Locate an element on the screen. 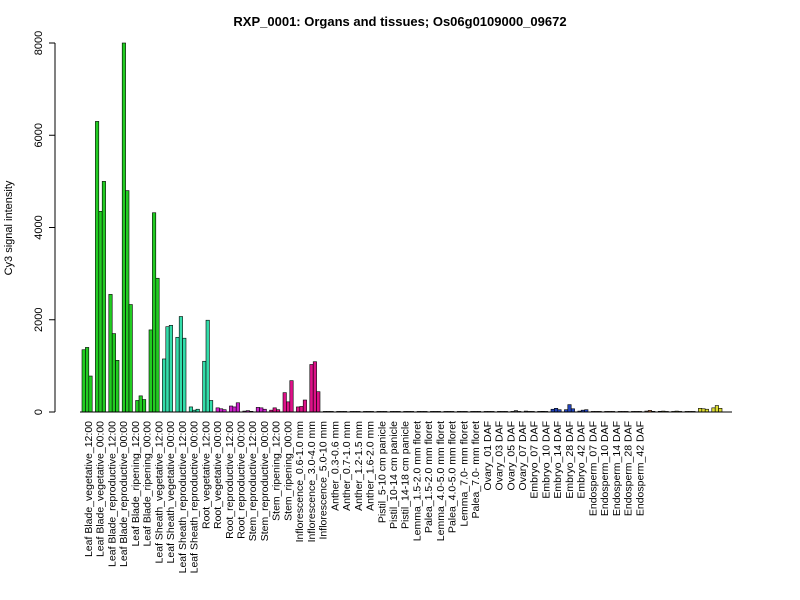 Image resolution: width=800 pixels, height=600 pixels. y-tick-label: 2000 is located at coordinates (39, 320).